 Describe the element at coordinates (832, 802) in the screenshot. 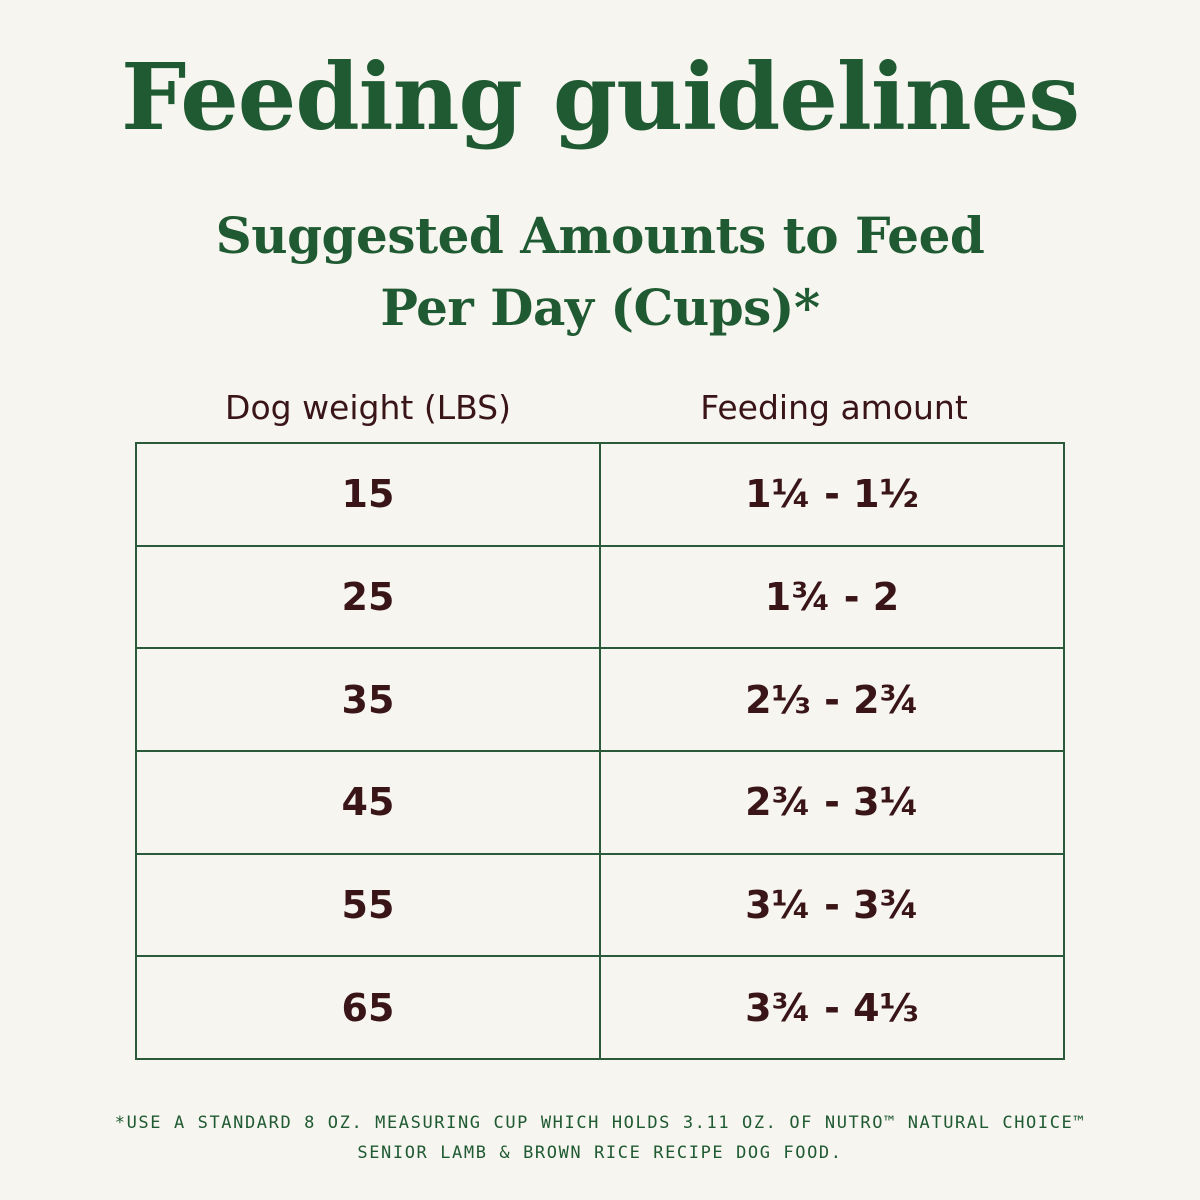

I see `amount-cell: 2¾ - 3¼` at that location.